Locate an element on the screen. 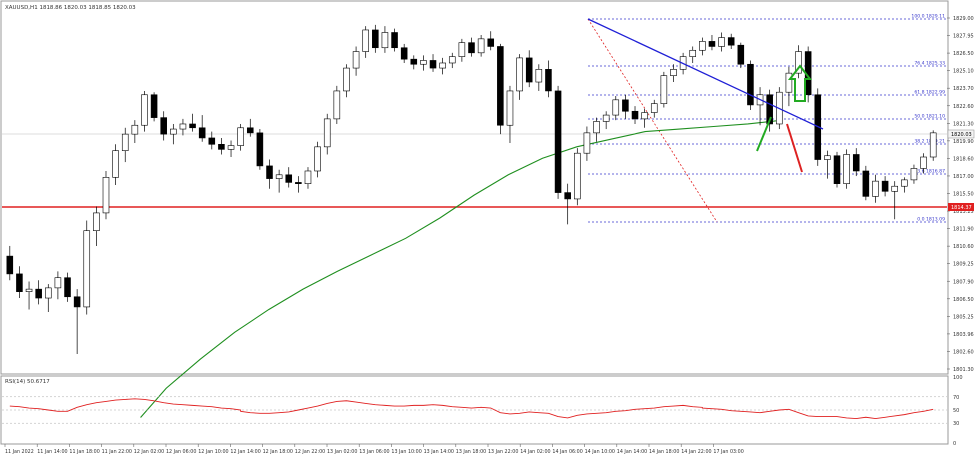  time-tick-label: 11 Jan 22:00 is located at coordinates (117, 452).